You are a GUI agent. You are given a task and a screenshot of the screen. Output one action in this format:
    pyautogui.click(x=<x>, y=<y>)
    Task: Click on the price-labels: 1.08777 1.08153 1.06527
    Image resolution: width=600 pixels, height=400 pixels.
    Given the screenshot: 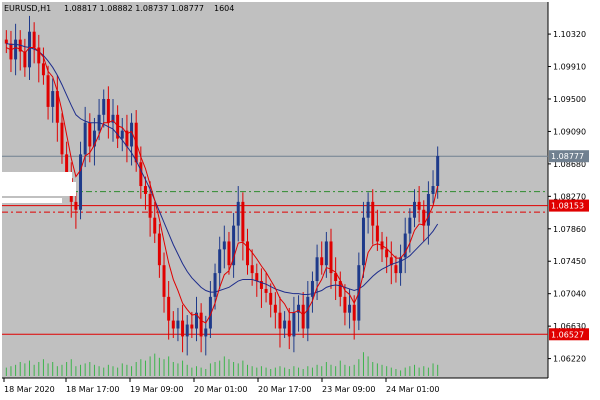 What is the action you would take?
    pyautogui.click(x=569, y=245)
    